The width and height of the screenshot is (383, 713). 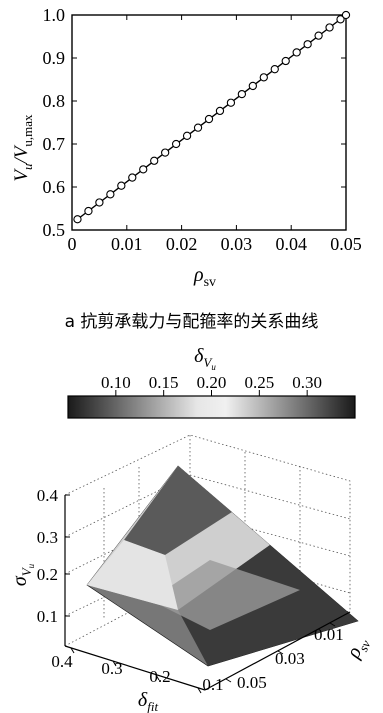 What do you see at coordinates (237, 244) in the screenshot?
I see `x-tick-label: 0.03` at bounding box center [237, 244].